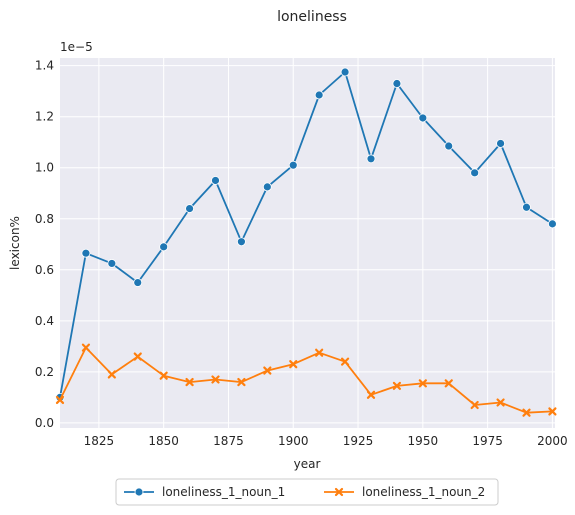 The image size is (575, 515). I want to click on y-tick-label: 0.0, so click(44, 423).